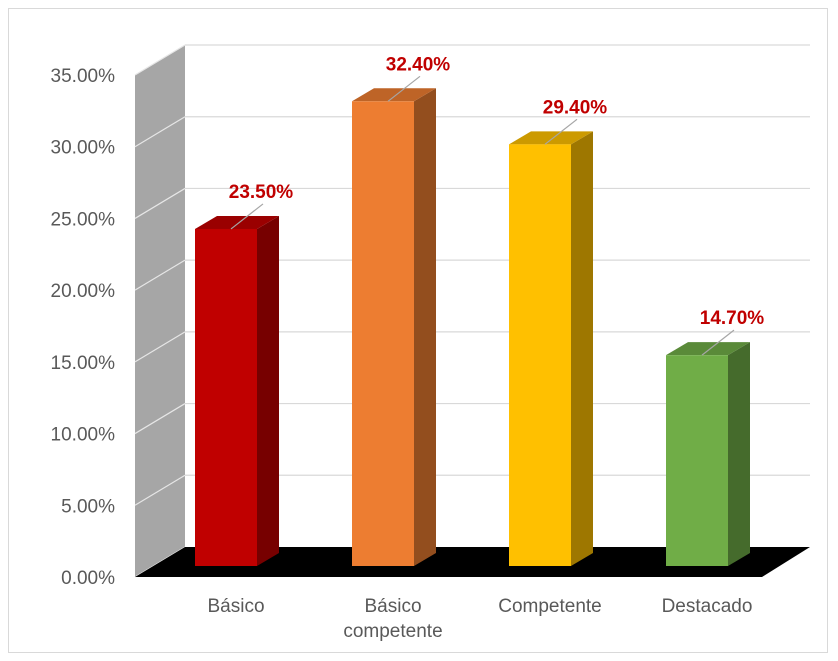 This screenshot has width=838, height=661. What do you see at coordinates (88, 578) in the screenshot?
I see `y-tick-label: 0.00%` at bounding box center [88, 578].